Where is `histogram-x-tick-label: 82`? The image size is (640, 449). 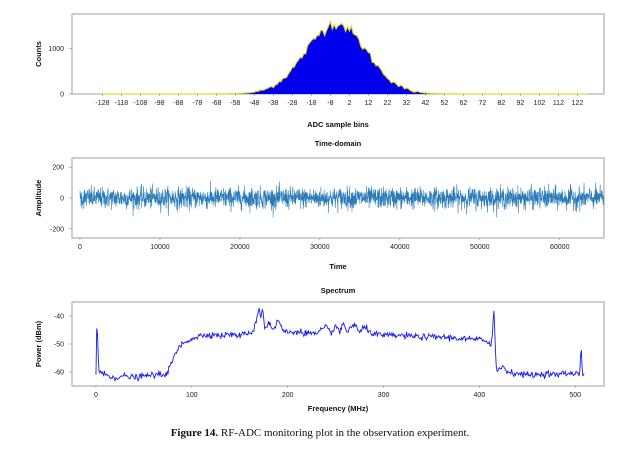
histogram-x-tick-label: 82 is located at coordinates (502, 103).